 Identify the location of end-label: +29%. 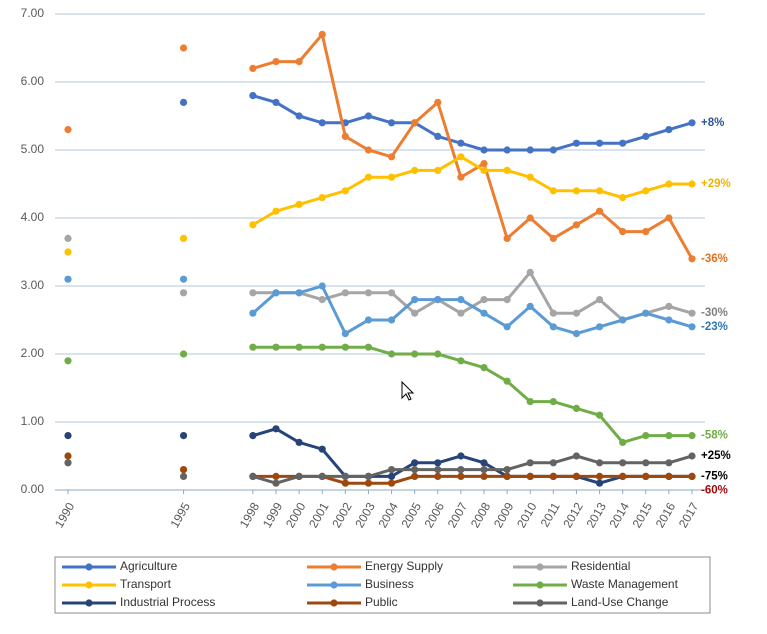
(716, 184).